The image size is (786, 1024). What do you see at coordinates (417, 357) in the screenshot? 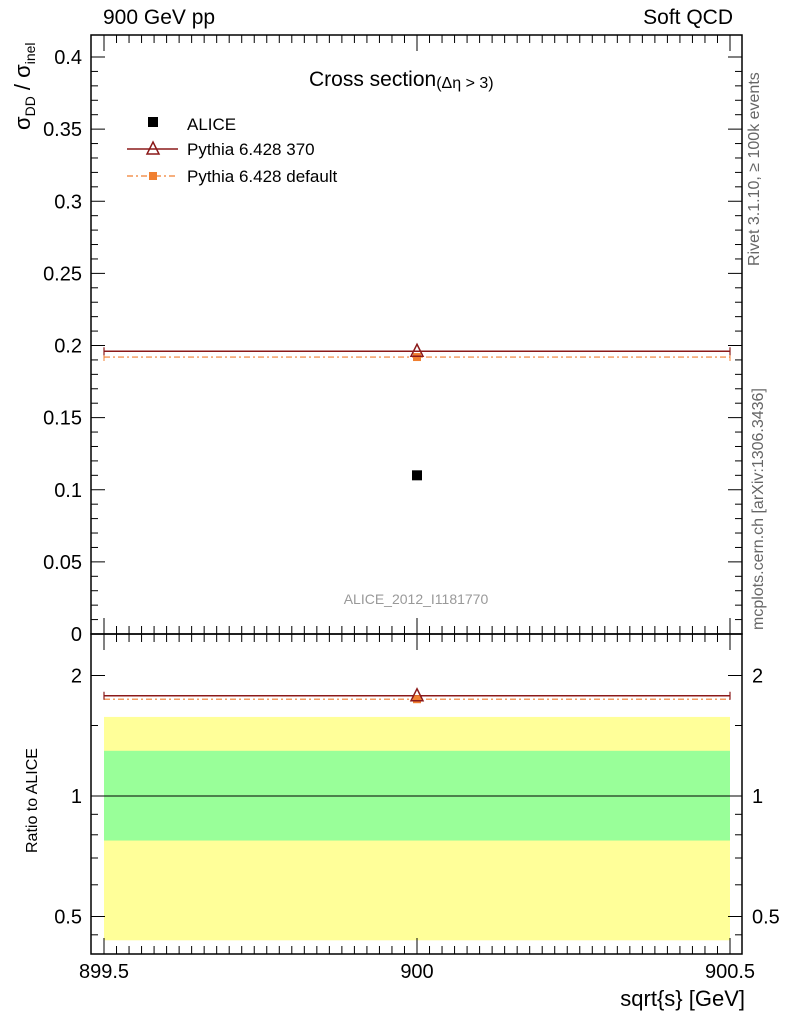
I see `point-pythia-default` at bounding box center [417, 357].